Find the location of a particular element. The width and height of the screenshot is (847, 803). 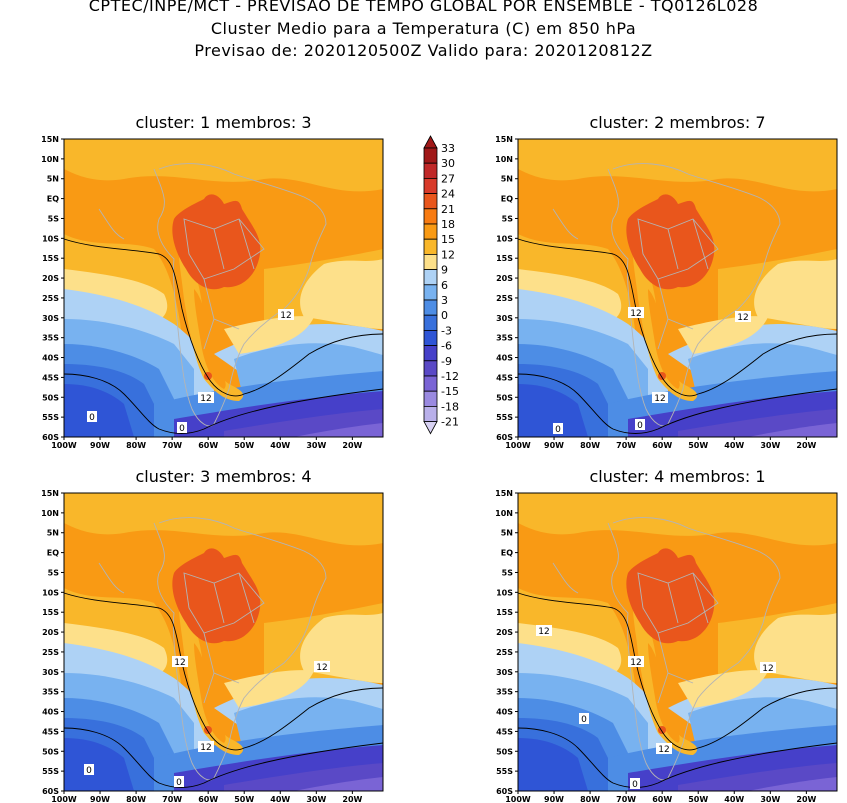

lon-tick-label: 30W is located at coordinates (316, 445).